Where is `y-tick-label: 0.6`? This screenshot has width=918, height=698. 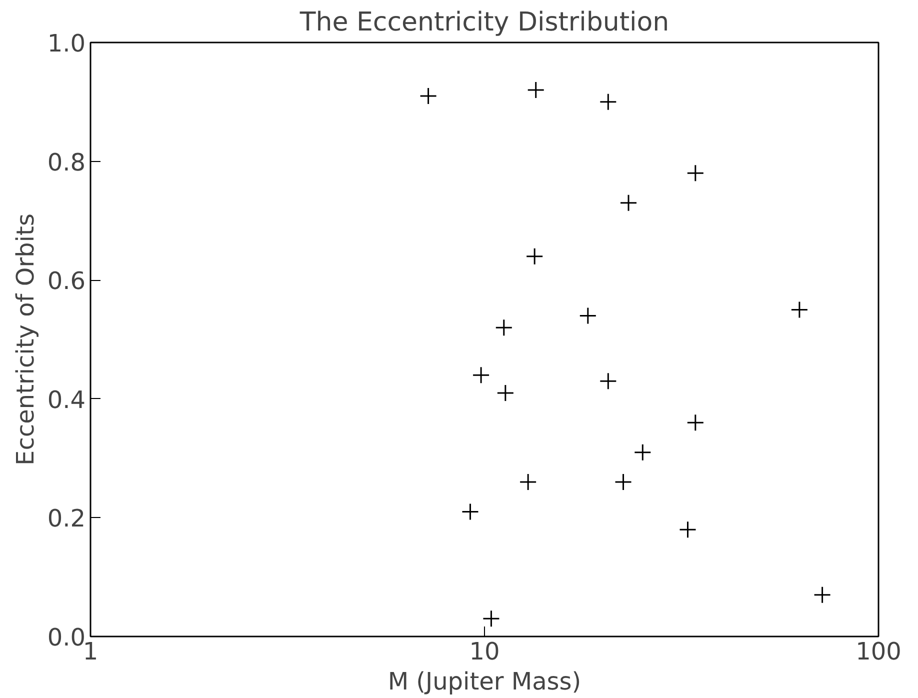 y-tick-label: 0.6 is located at coordinates (66, 281).